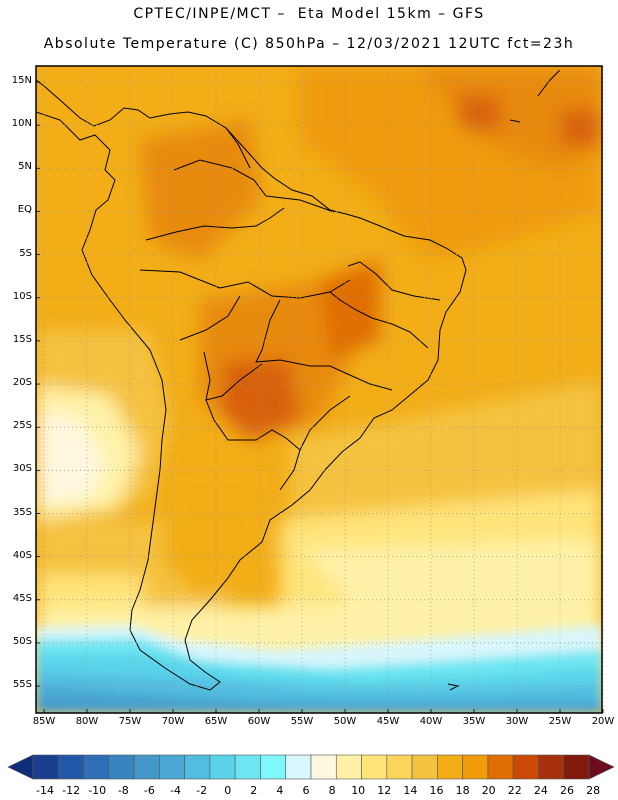 This screenshot has height=800, width=618. I want to click on colorbar-tick-label: 12, so click(384, 790).